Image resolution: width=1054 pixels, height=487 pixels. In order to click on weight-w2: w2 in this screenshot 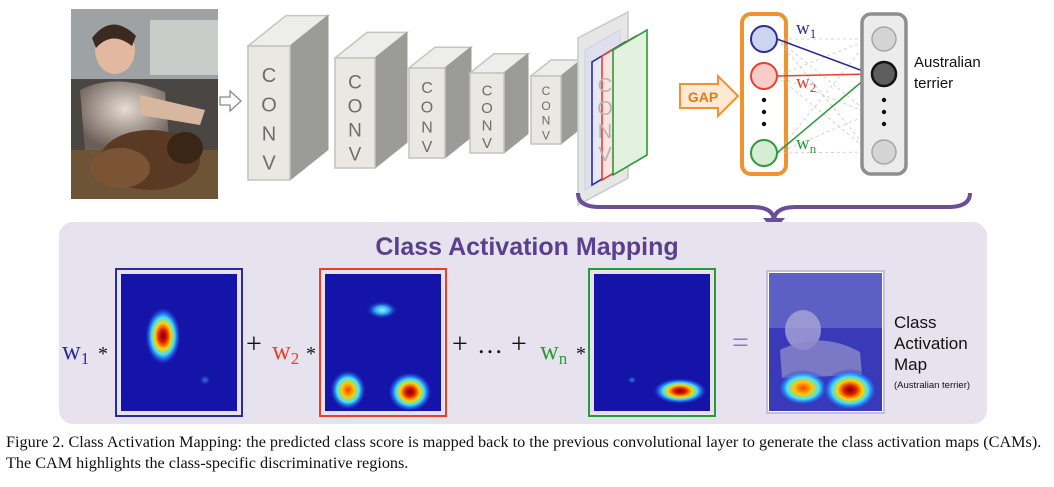, I will do `click(806, 83)`.